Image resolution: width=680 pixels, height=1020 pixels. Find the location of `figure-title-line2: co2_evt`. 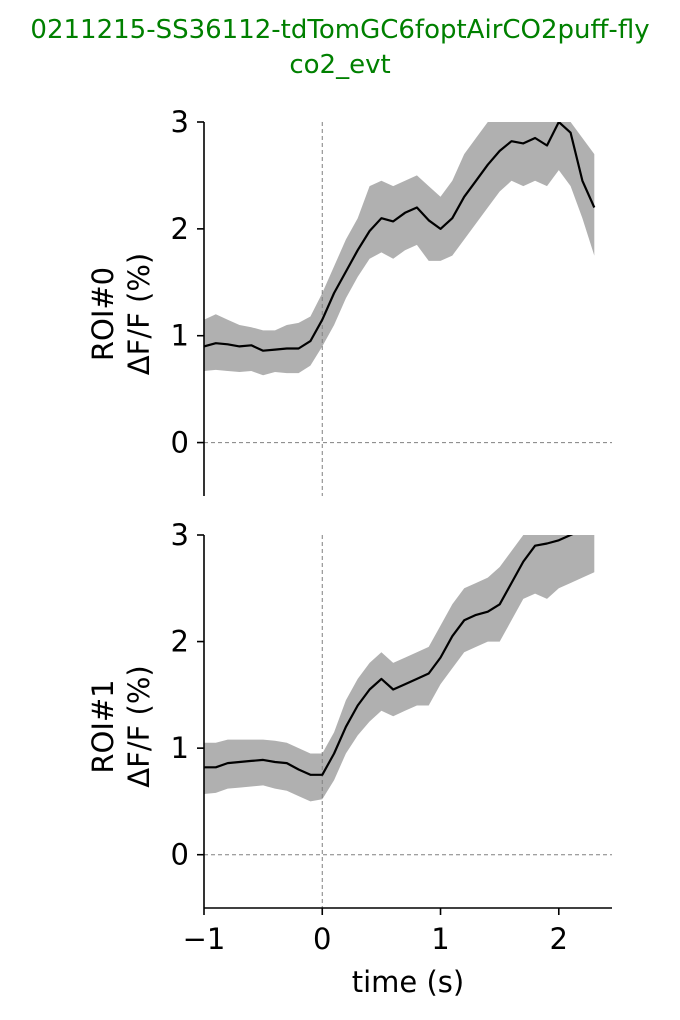

figure-title-line2: co2_evt is located at coordinates (339, 65).